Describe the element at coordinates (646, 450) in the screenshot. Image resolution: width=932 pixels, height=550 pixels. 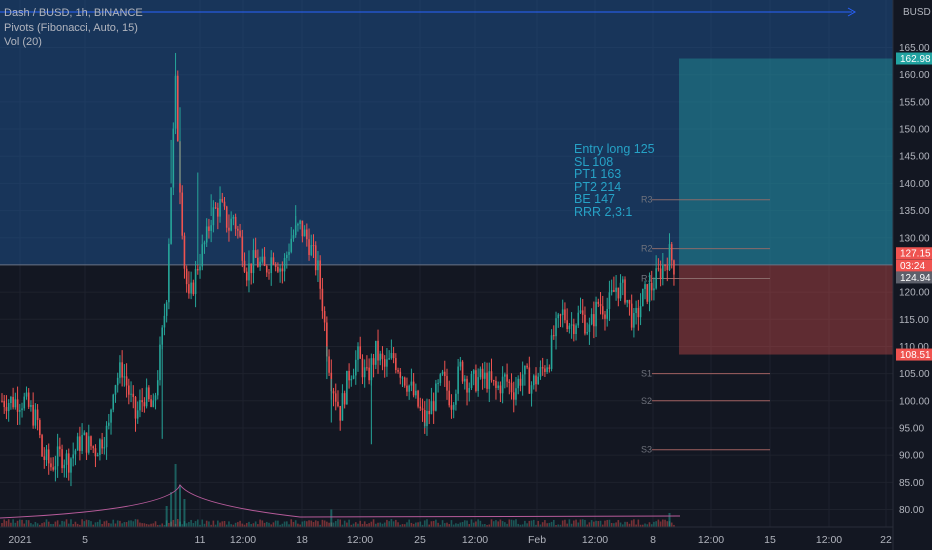
I see `pivot-label-s3: S3` at that location.